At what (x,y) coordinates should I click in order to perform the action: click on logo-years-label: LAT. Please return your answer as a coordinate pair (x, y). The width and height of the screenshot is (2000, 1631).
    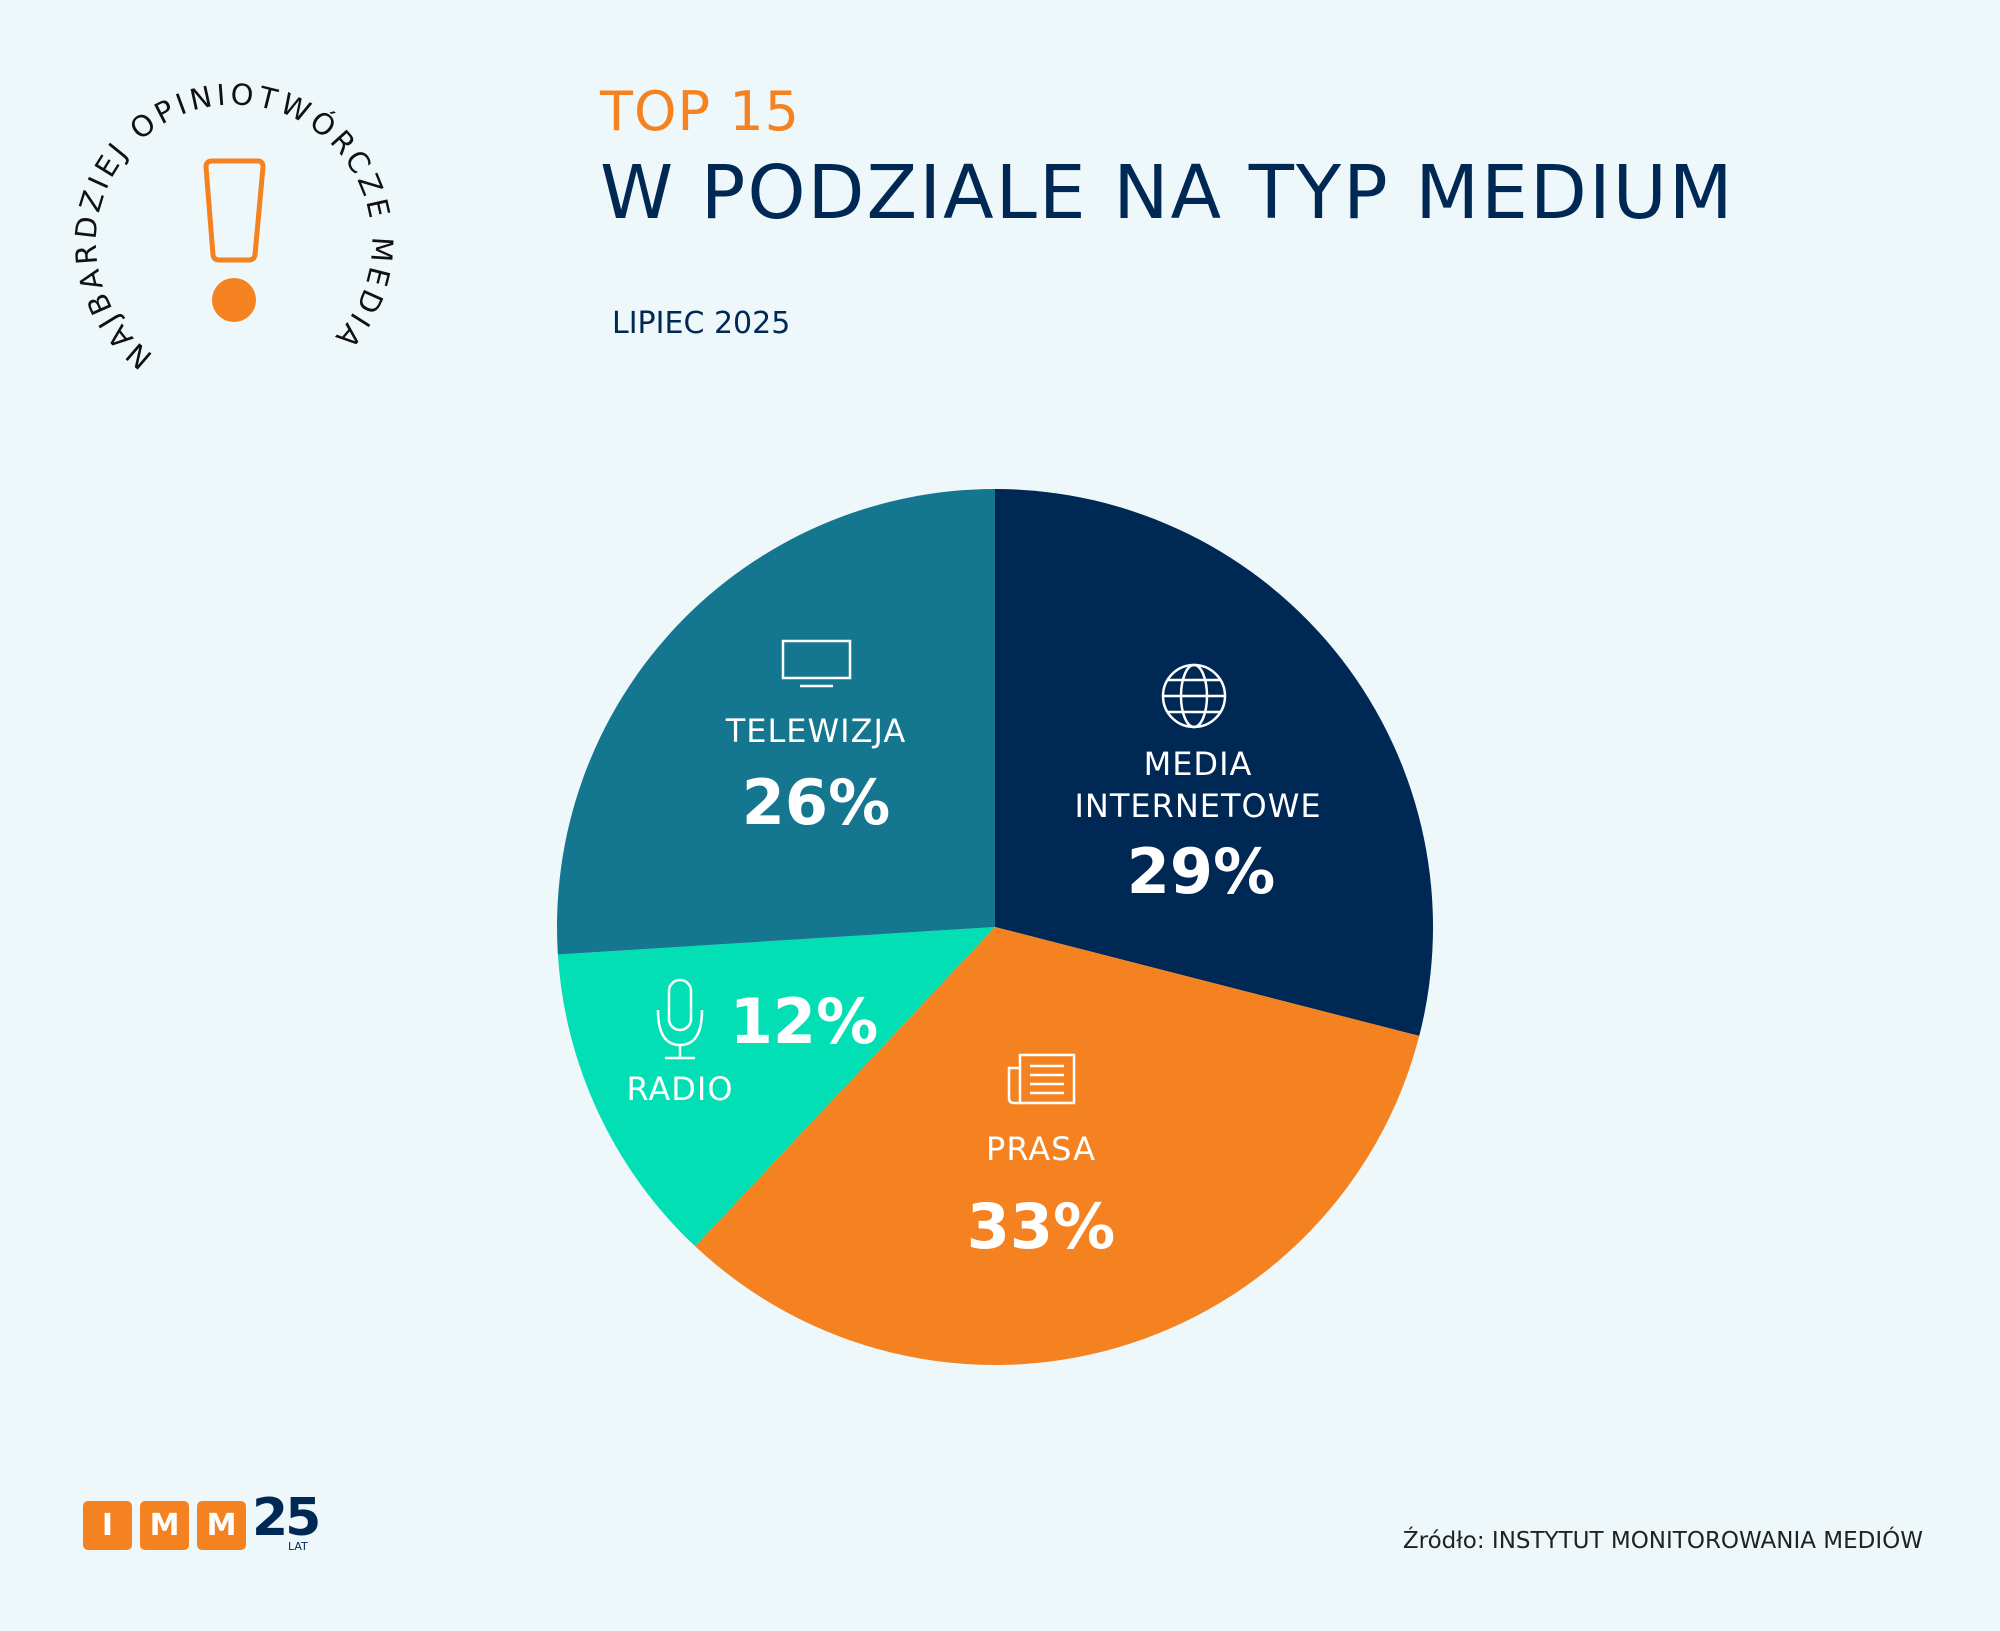
    Looking at the image, I should click on (298, 1546).